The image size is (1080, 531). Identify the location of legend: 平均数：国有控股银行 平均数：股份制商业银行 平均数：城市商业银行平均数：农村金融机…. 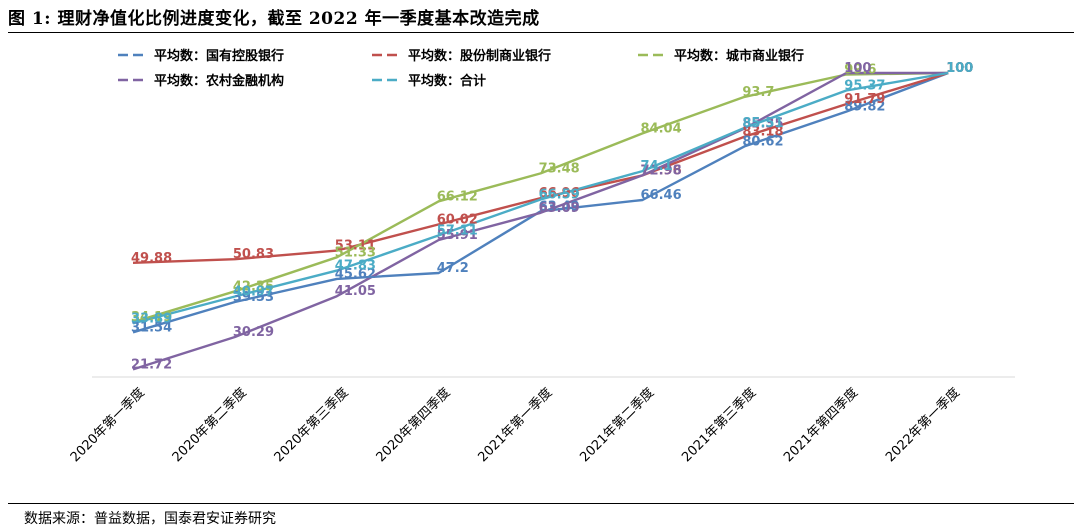
(461, 68).